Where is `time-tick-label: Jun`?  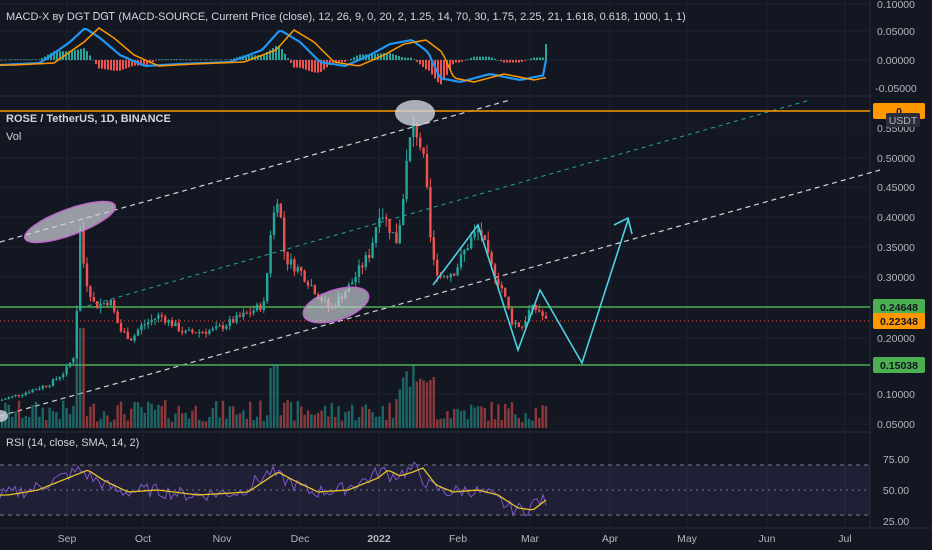 time-tick-label: Jun is located at coordinates (767, 539).